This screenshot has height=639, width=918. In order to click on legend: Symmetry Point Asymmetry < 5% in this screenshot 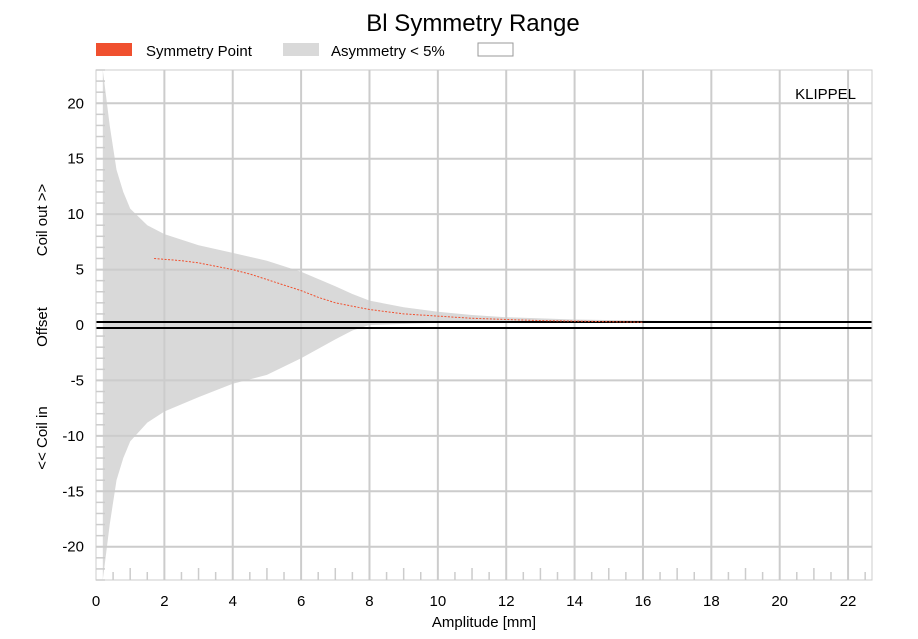, I will do `click(305, 51)`.